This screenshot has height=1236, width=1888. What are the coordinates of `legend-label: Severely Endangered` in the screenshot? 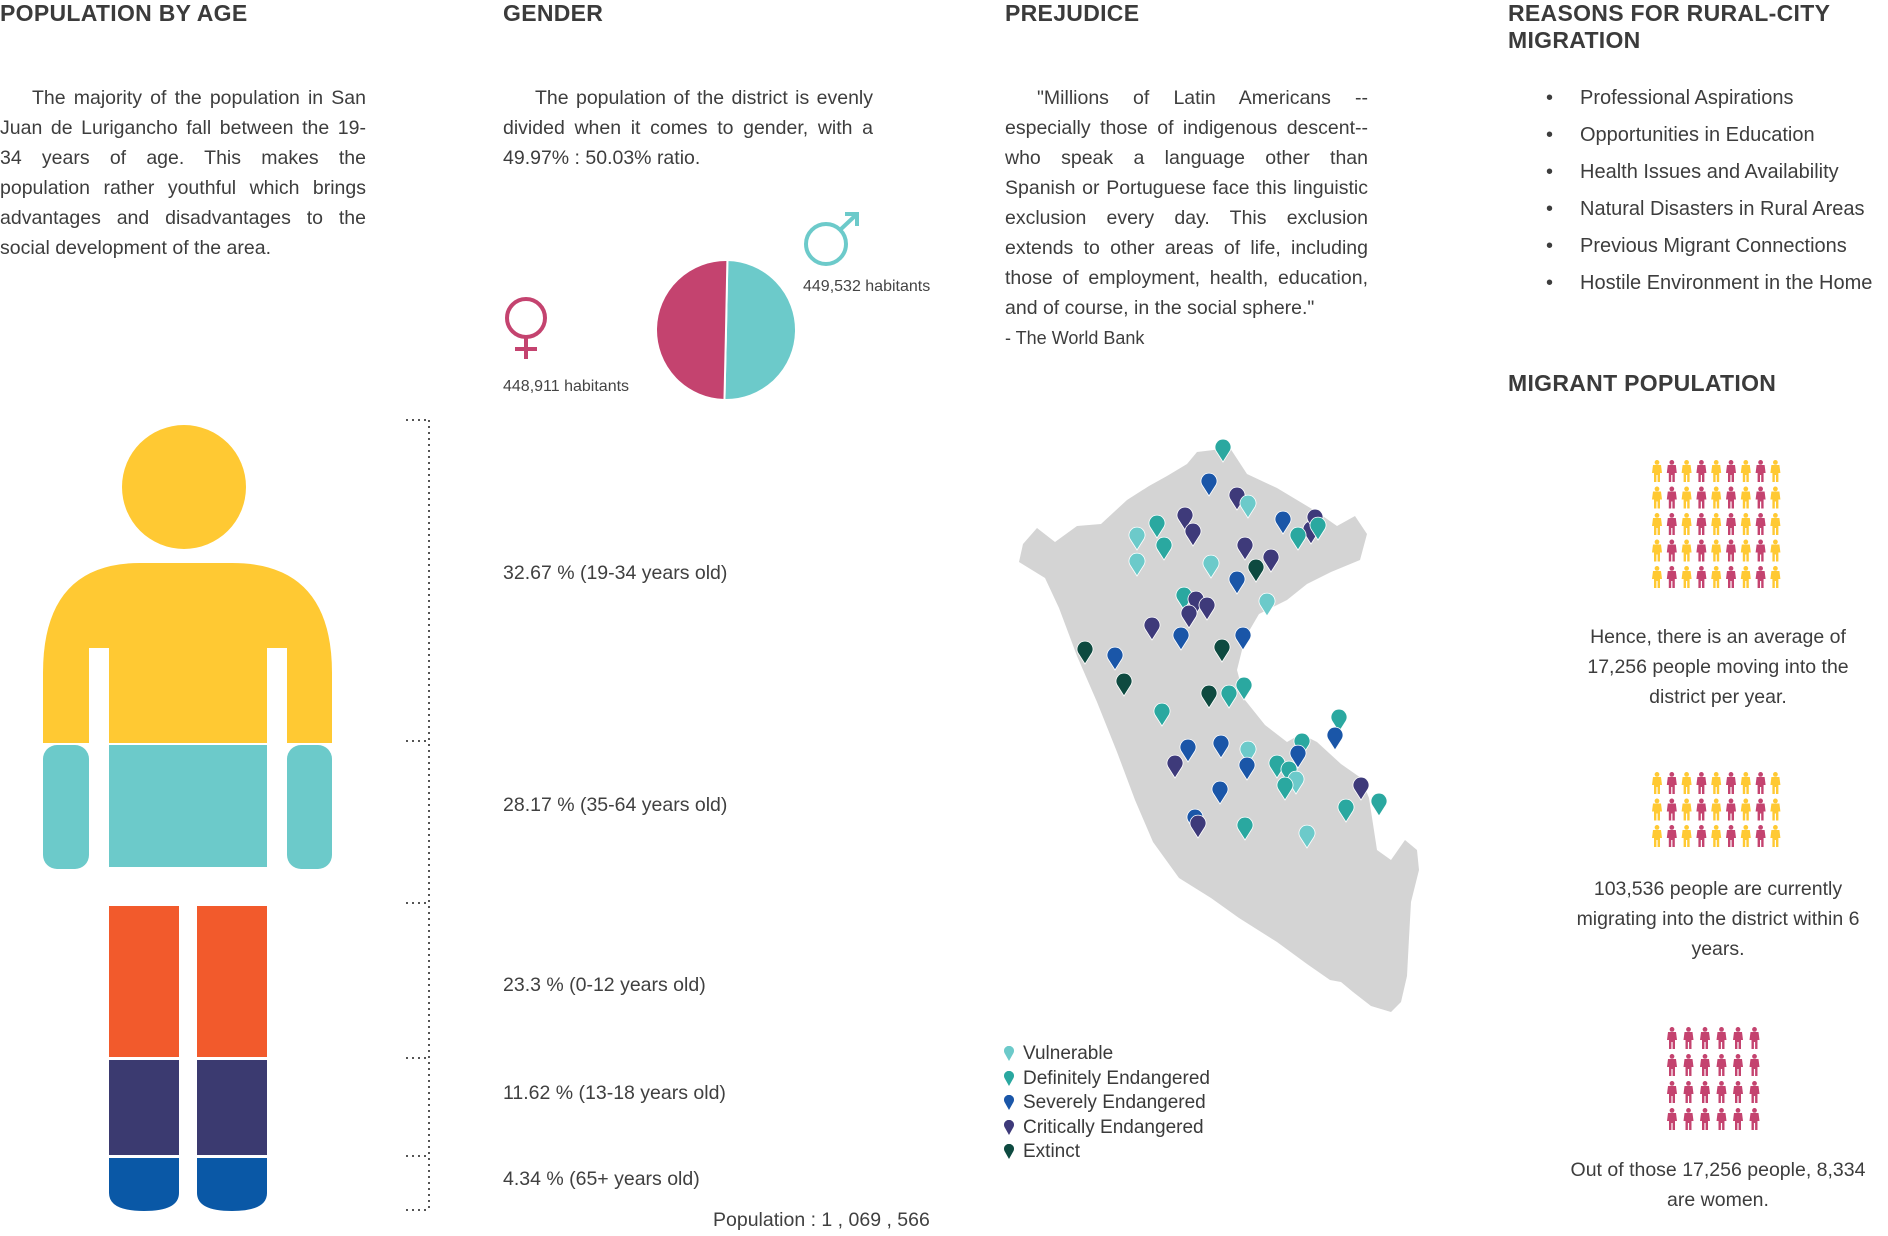 It's located at (1114, 1102).